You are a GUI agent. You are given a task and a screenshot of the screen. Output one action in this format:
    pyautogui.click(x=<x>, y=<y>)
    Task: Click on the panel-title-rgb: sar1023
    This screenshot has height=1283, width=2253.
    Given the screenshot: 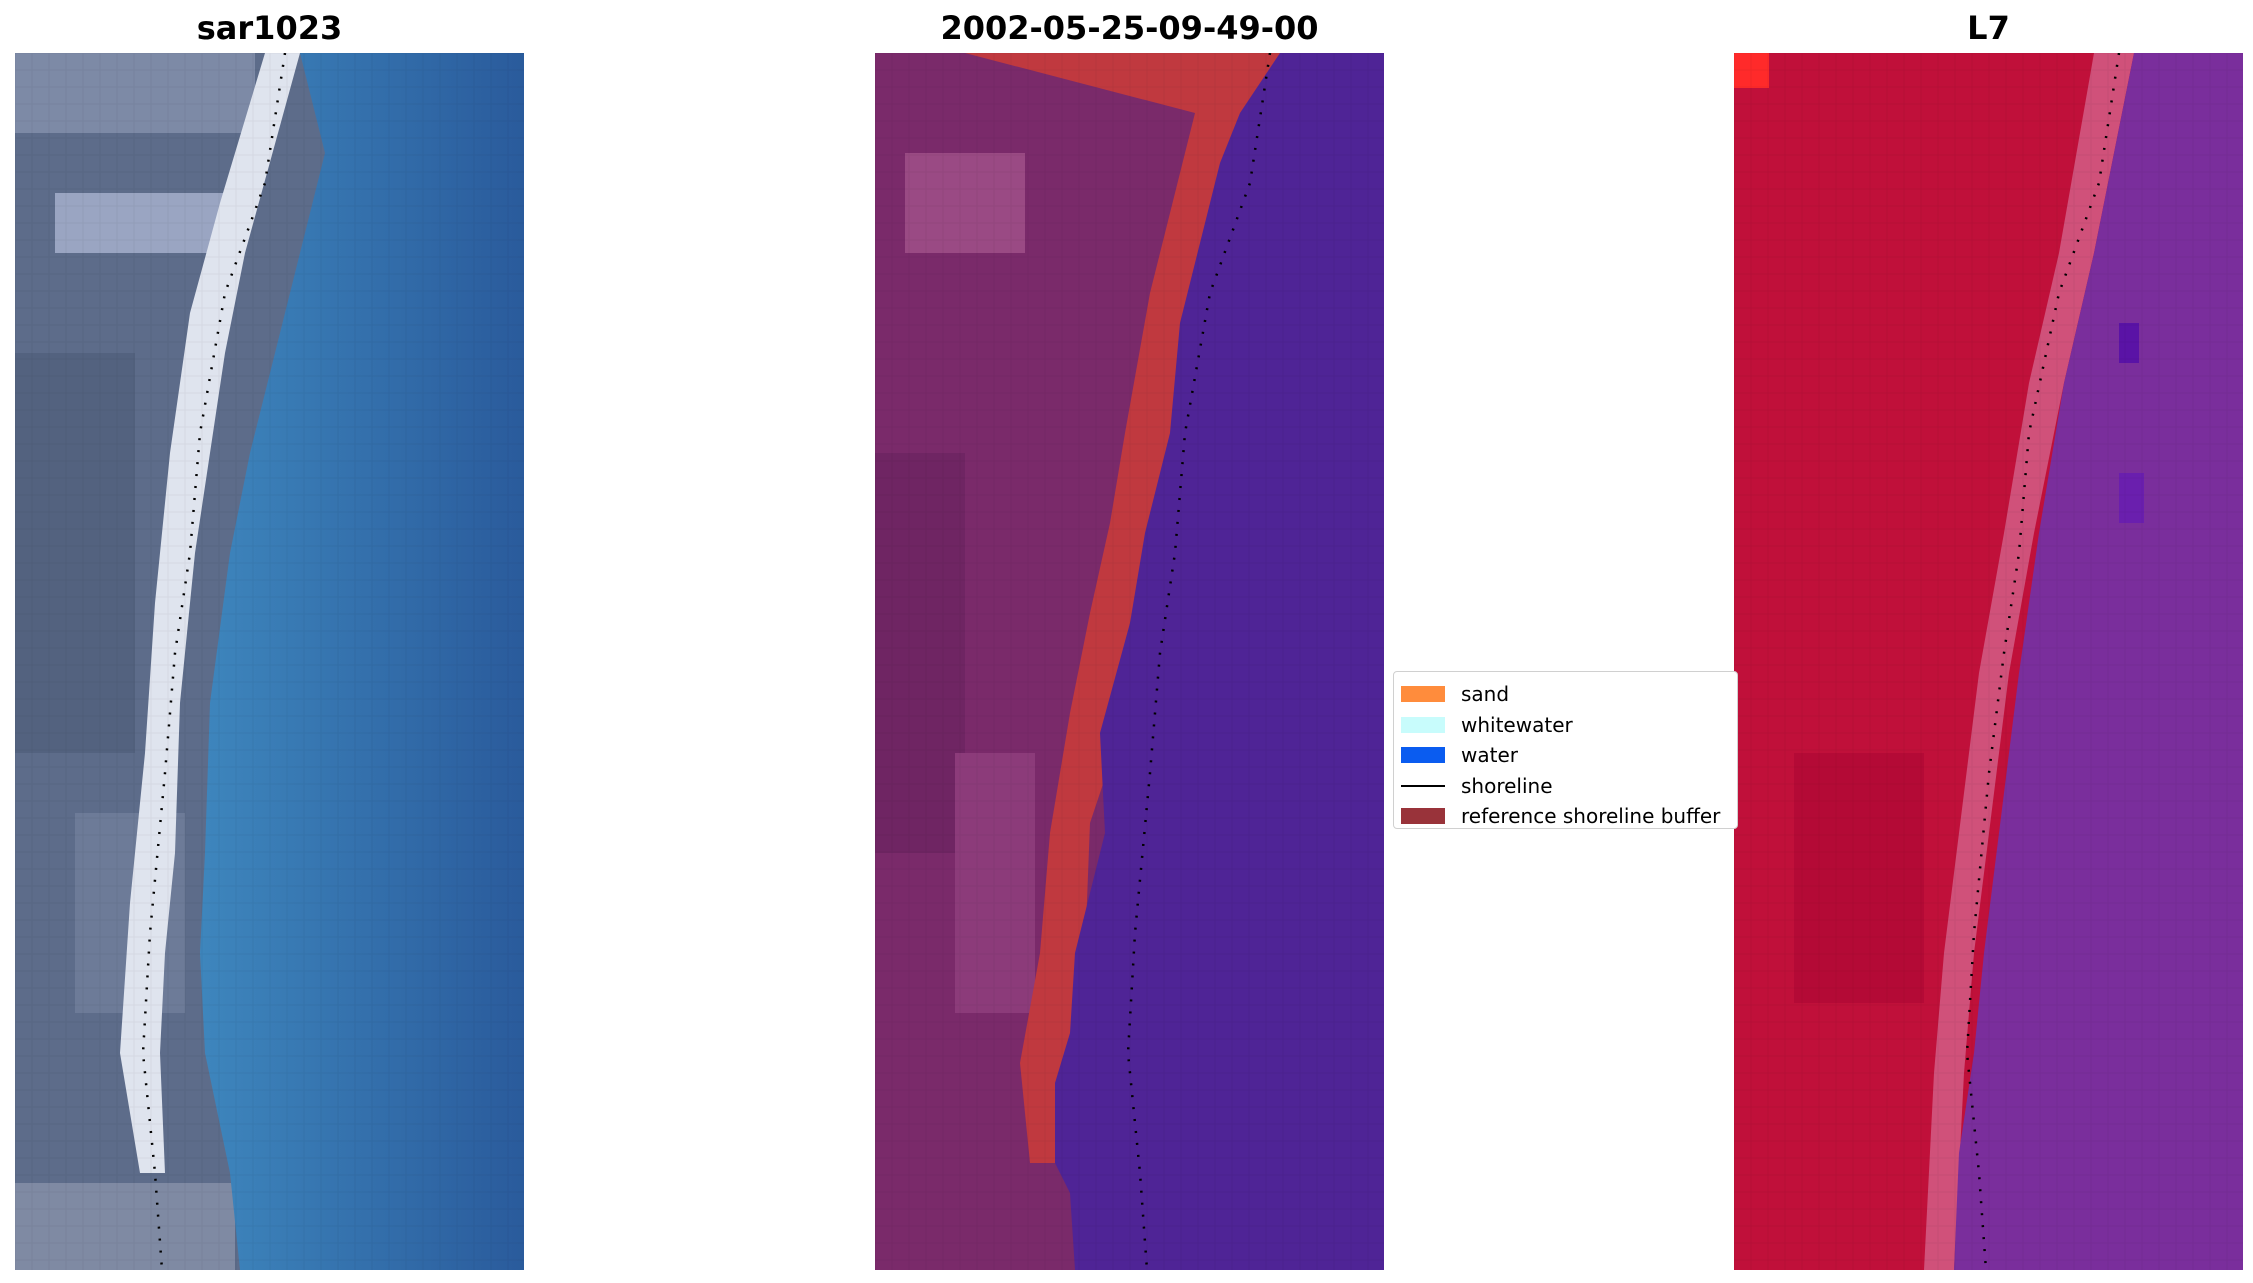 What is the action you would take?
    pyautogui.click(x=269, y=28)
    